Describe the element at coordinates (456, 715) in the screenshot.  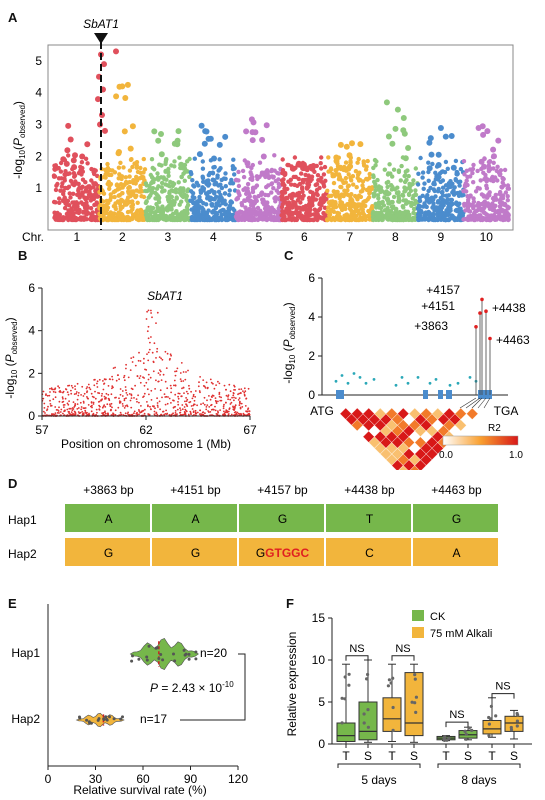
I see `ns-label: NS` at that location.